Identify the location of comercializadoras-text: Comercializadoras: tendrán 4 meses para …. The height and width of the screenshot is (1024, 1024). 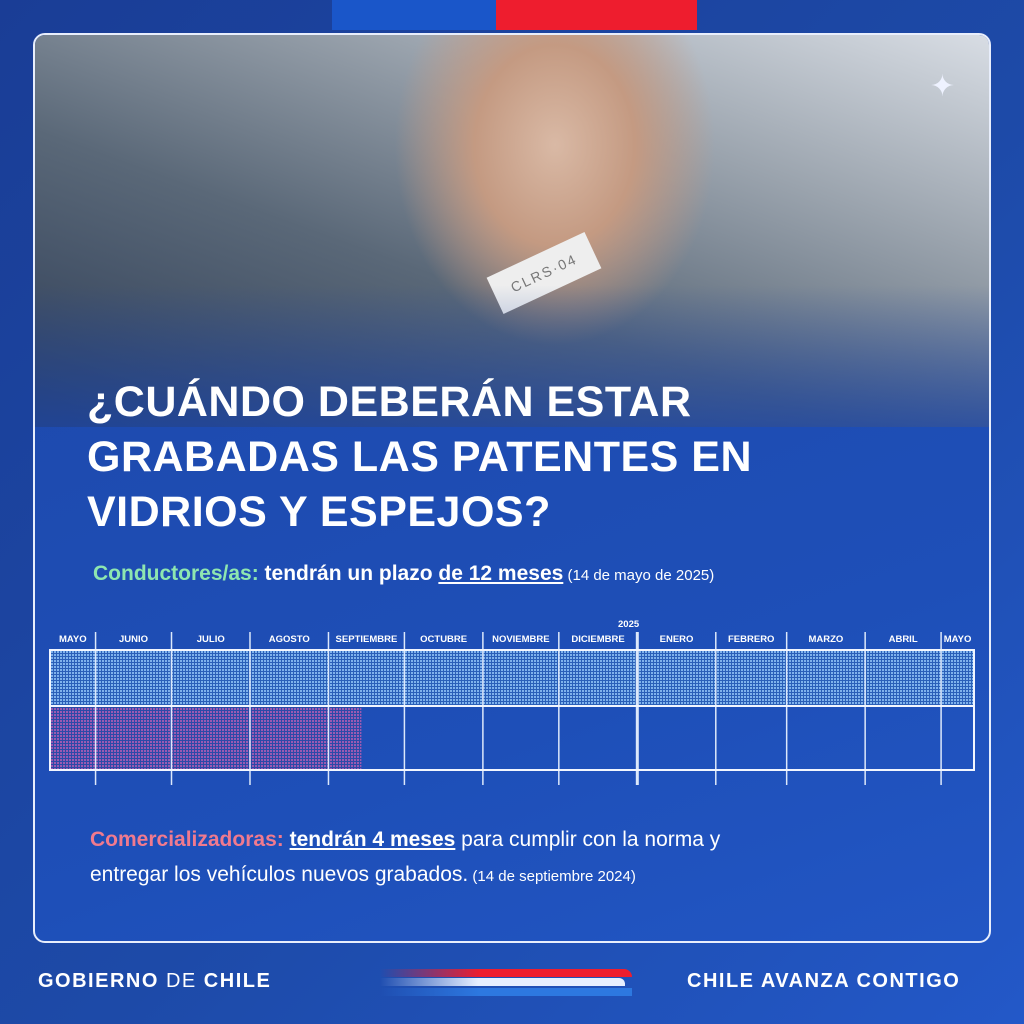
(405, 857).